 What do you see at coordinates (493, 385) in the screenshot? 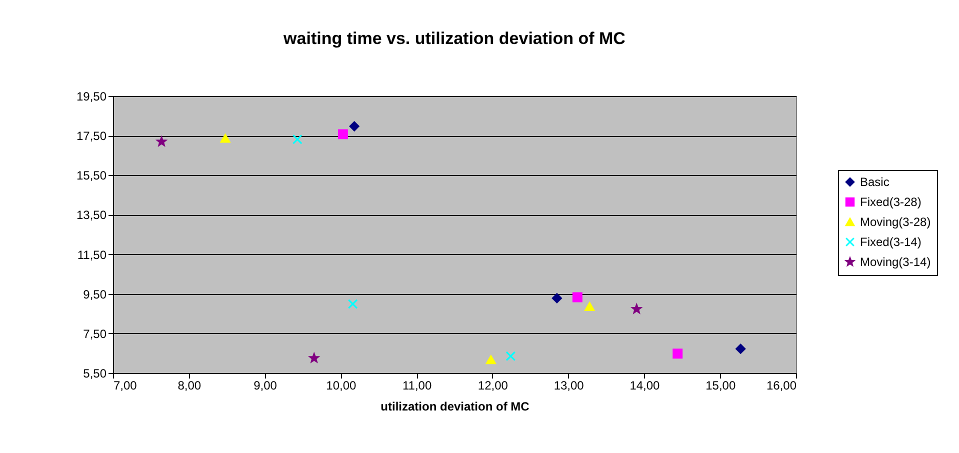
I see `x-tick-label: 12,00` at bounding box center [493, 385].